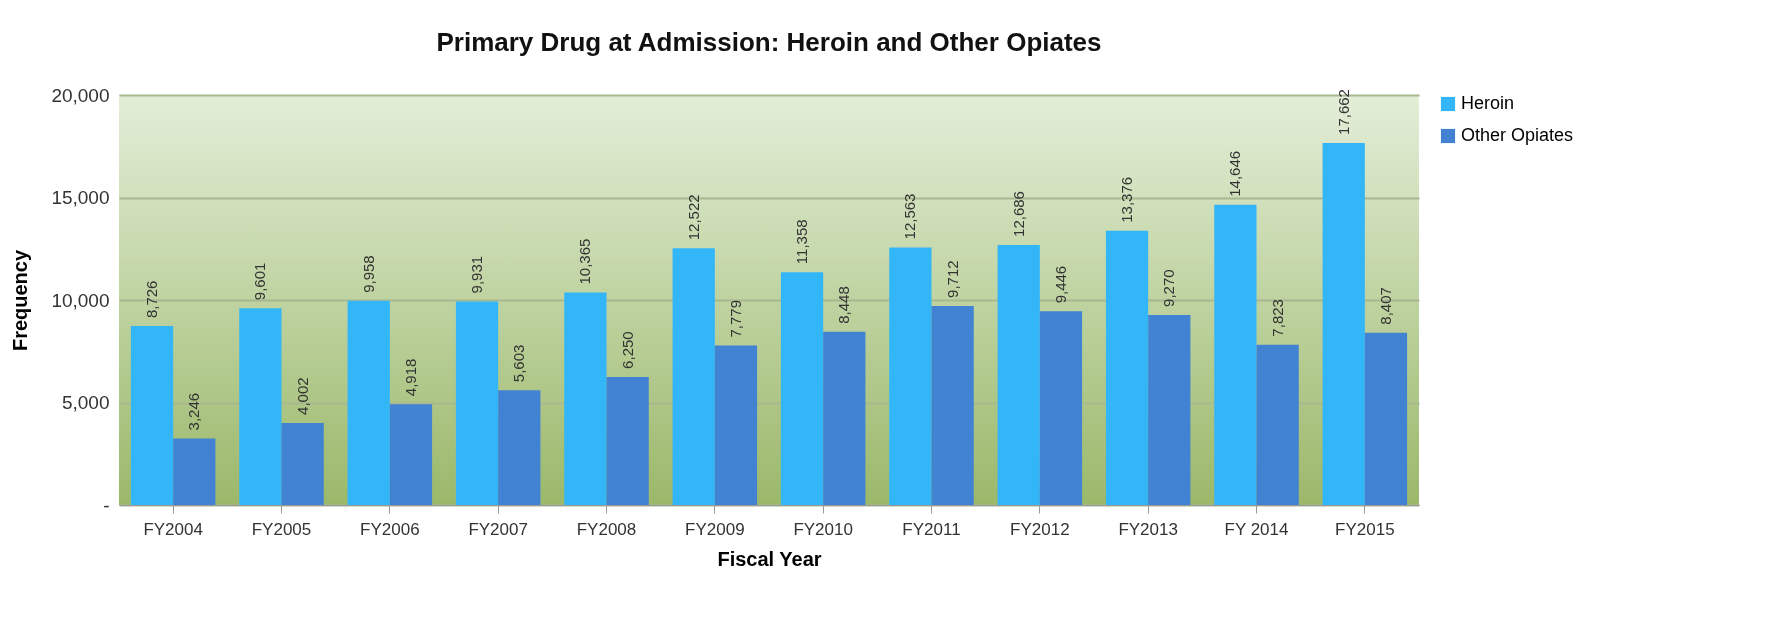  I want to click on data-label: 9,446, so click(1060, 284).